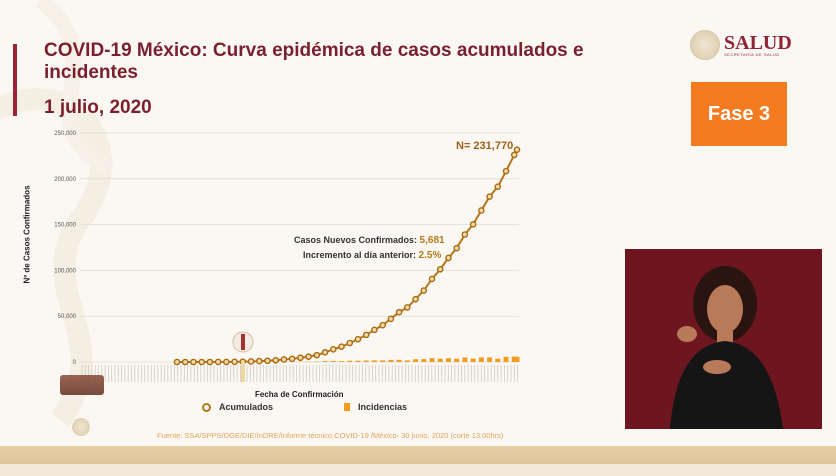 This screenshot has height=476, width=836. I want to click on x-axis-label: Fecha de Confirmación, so click(299, 394).